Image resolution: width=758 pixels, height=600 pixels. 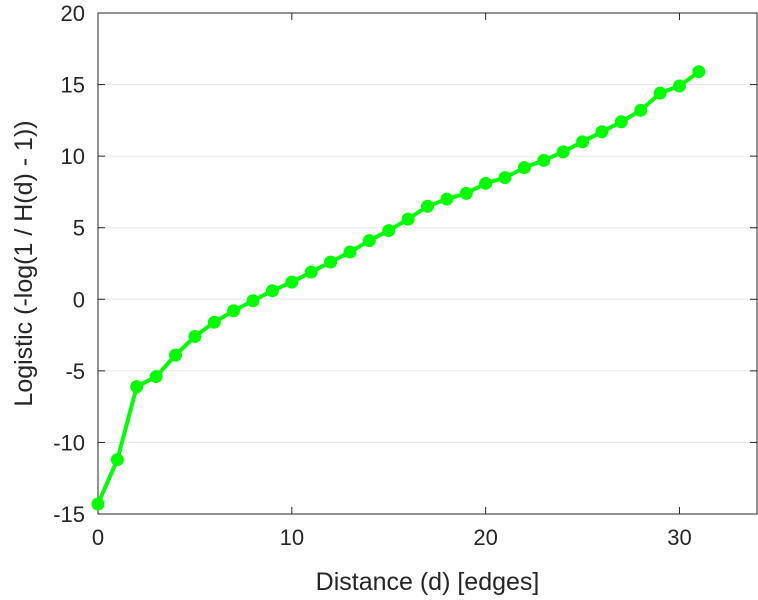 I want to click on y-tick-label: 5, so click(x=79, y=228).